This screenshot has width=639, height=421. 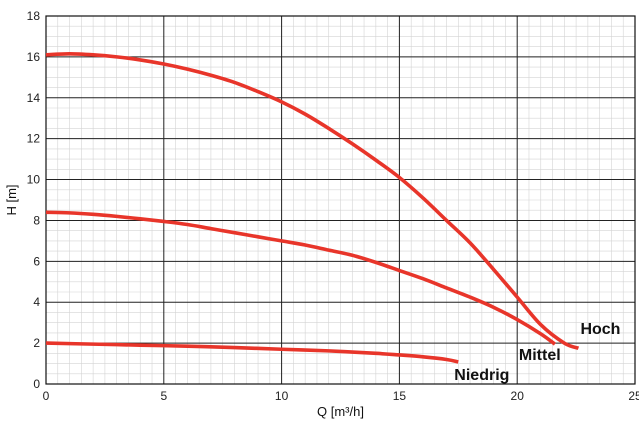 I want to click on y-tick-label: 14, so click(x=34, y=98).